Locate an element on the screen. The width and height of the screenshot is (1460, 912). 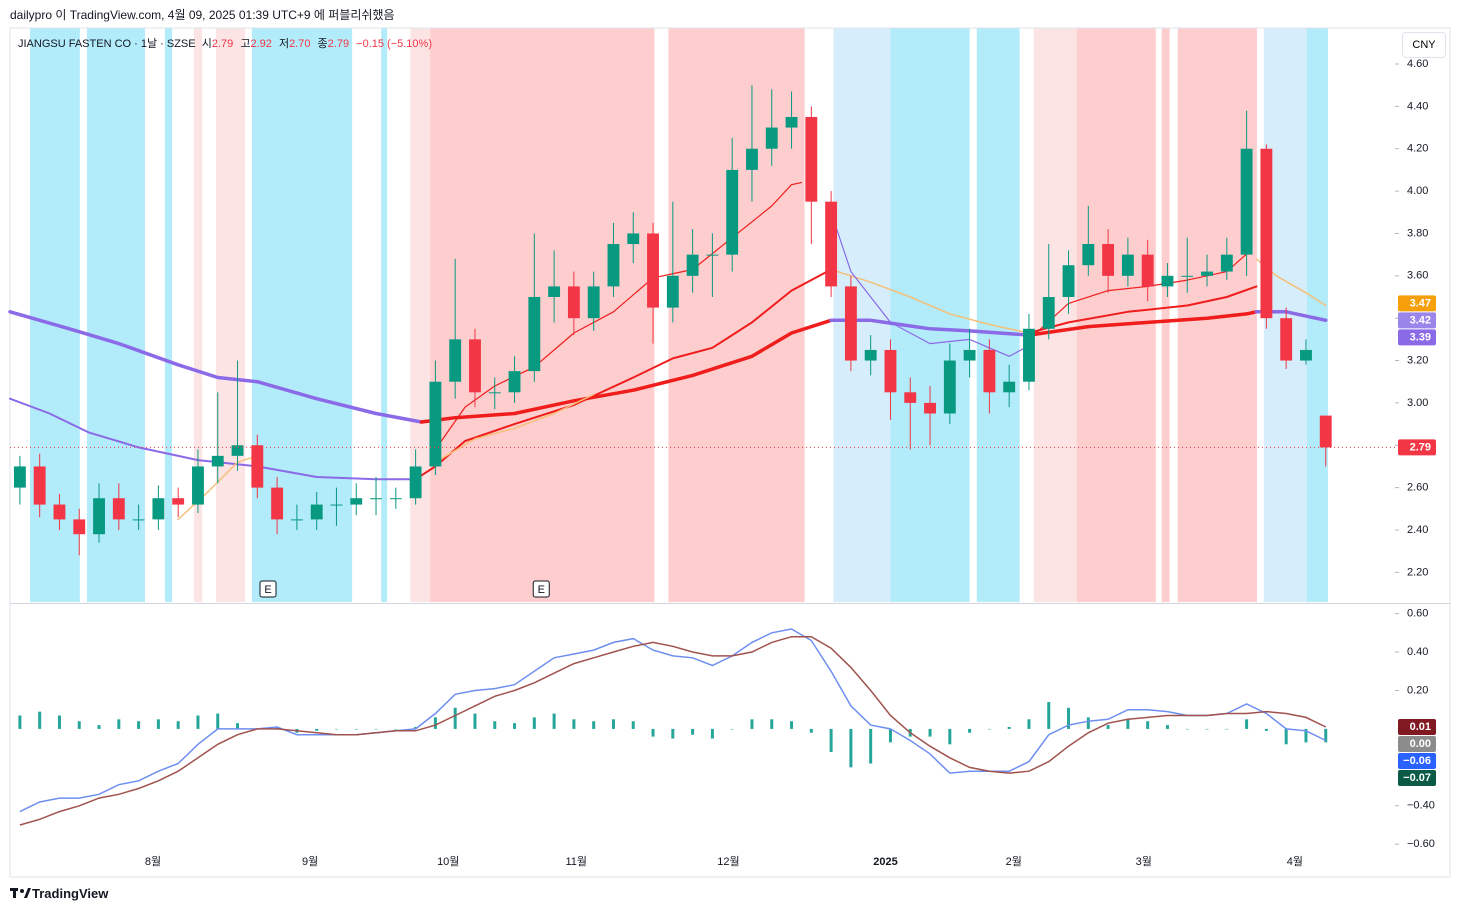
ohlc-value: 2.79 is located at coordinates (222, 44).